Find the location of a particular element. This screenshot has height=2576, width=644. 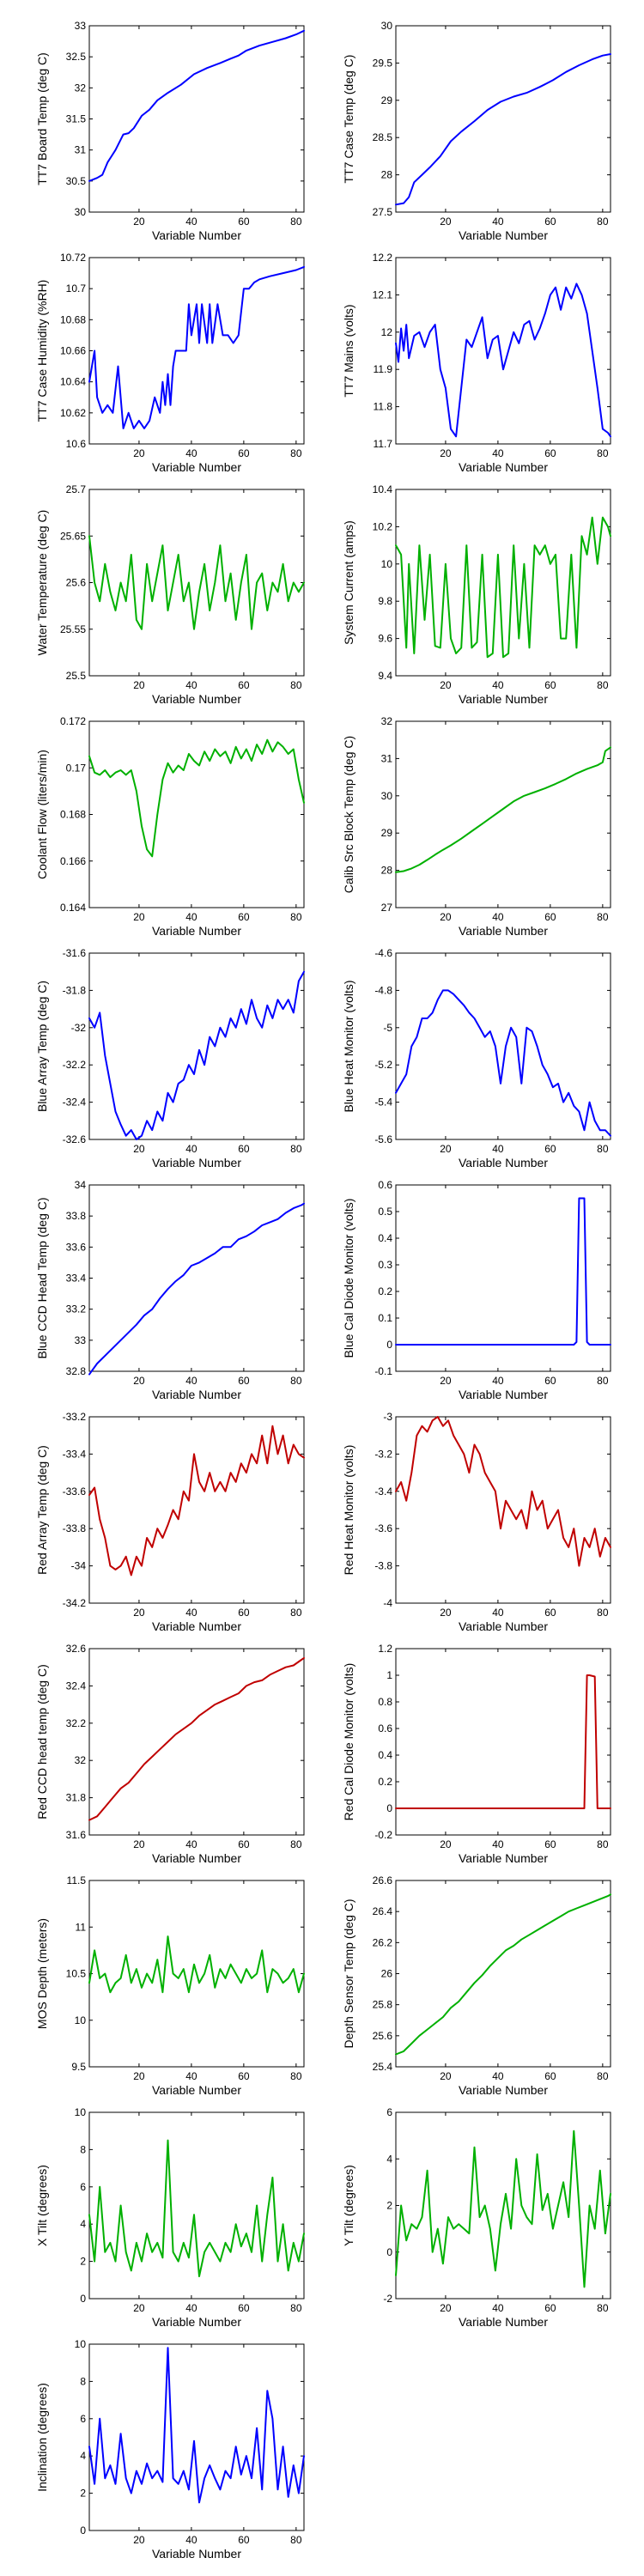

y-tick-label: 1.2 is located at coordinates (385, 1649).